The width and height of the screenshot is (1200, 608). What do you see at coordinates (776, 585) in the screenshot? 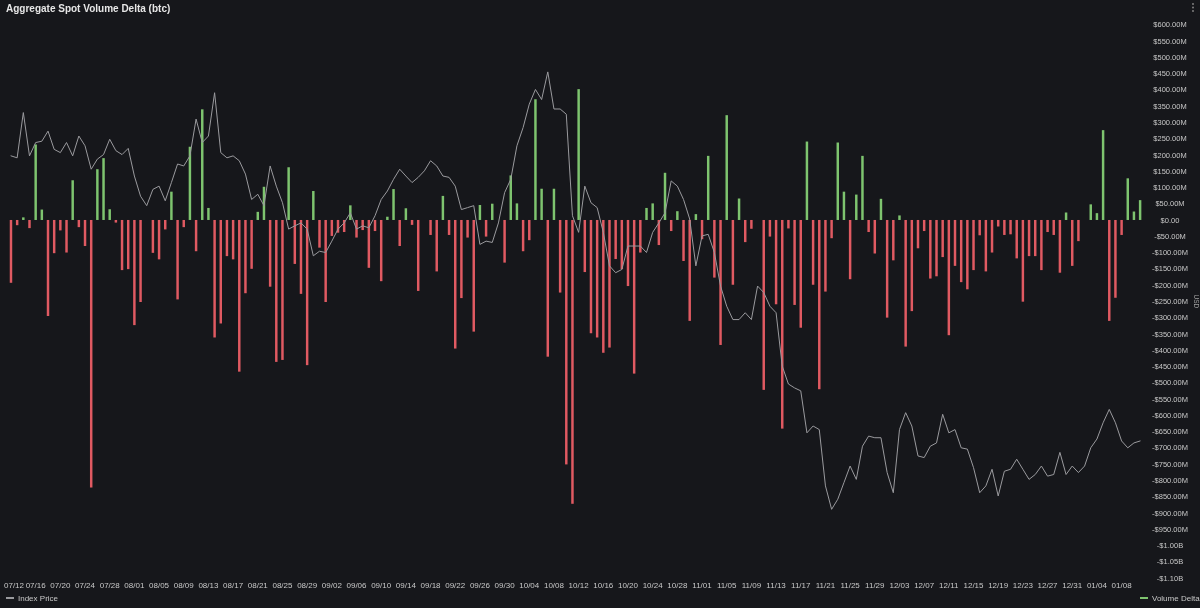
I see `x-tick-label: 11/13` at bounding box center [776, 585].